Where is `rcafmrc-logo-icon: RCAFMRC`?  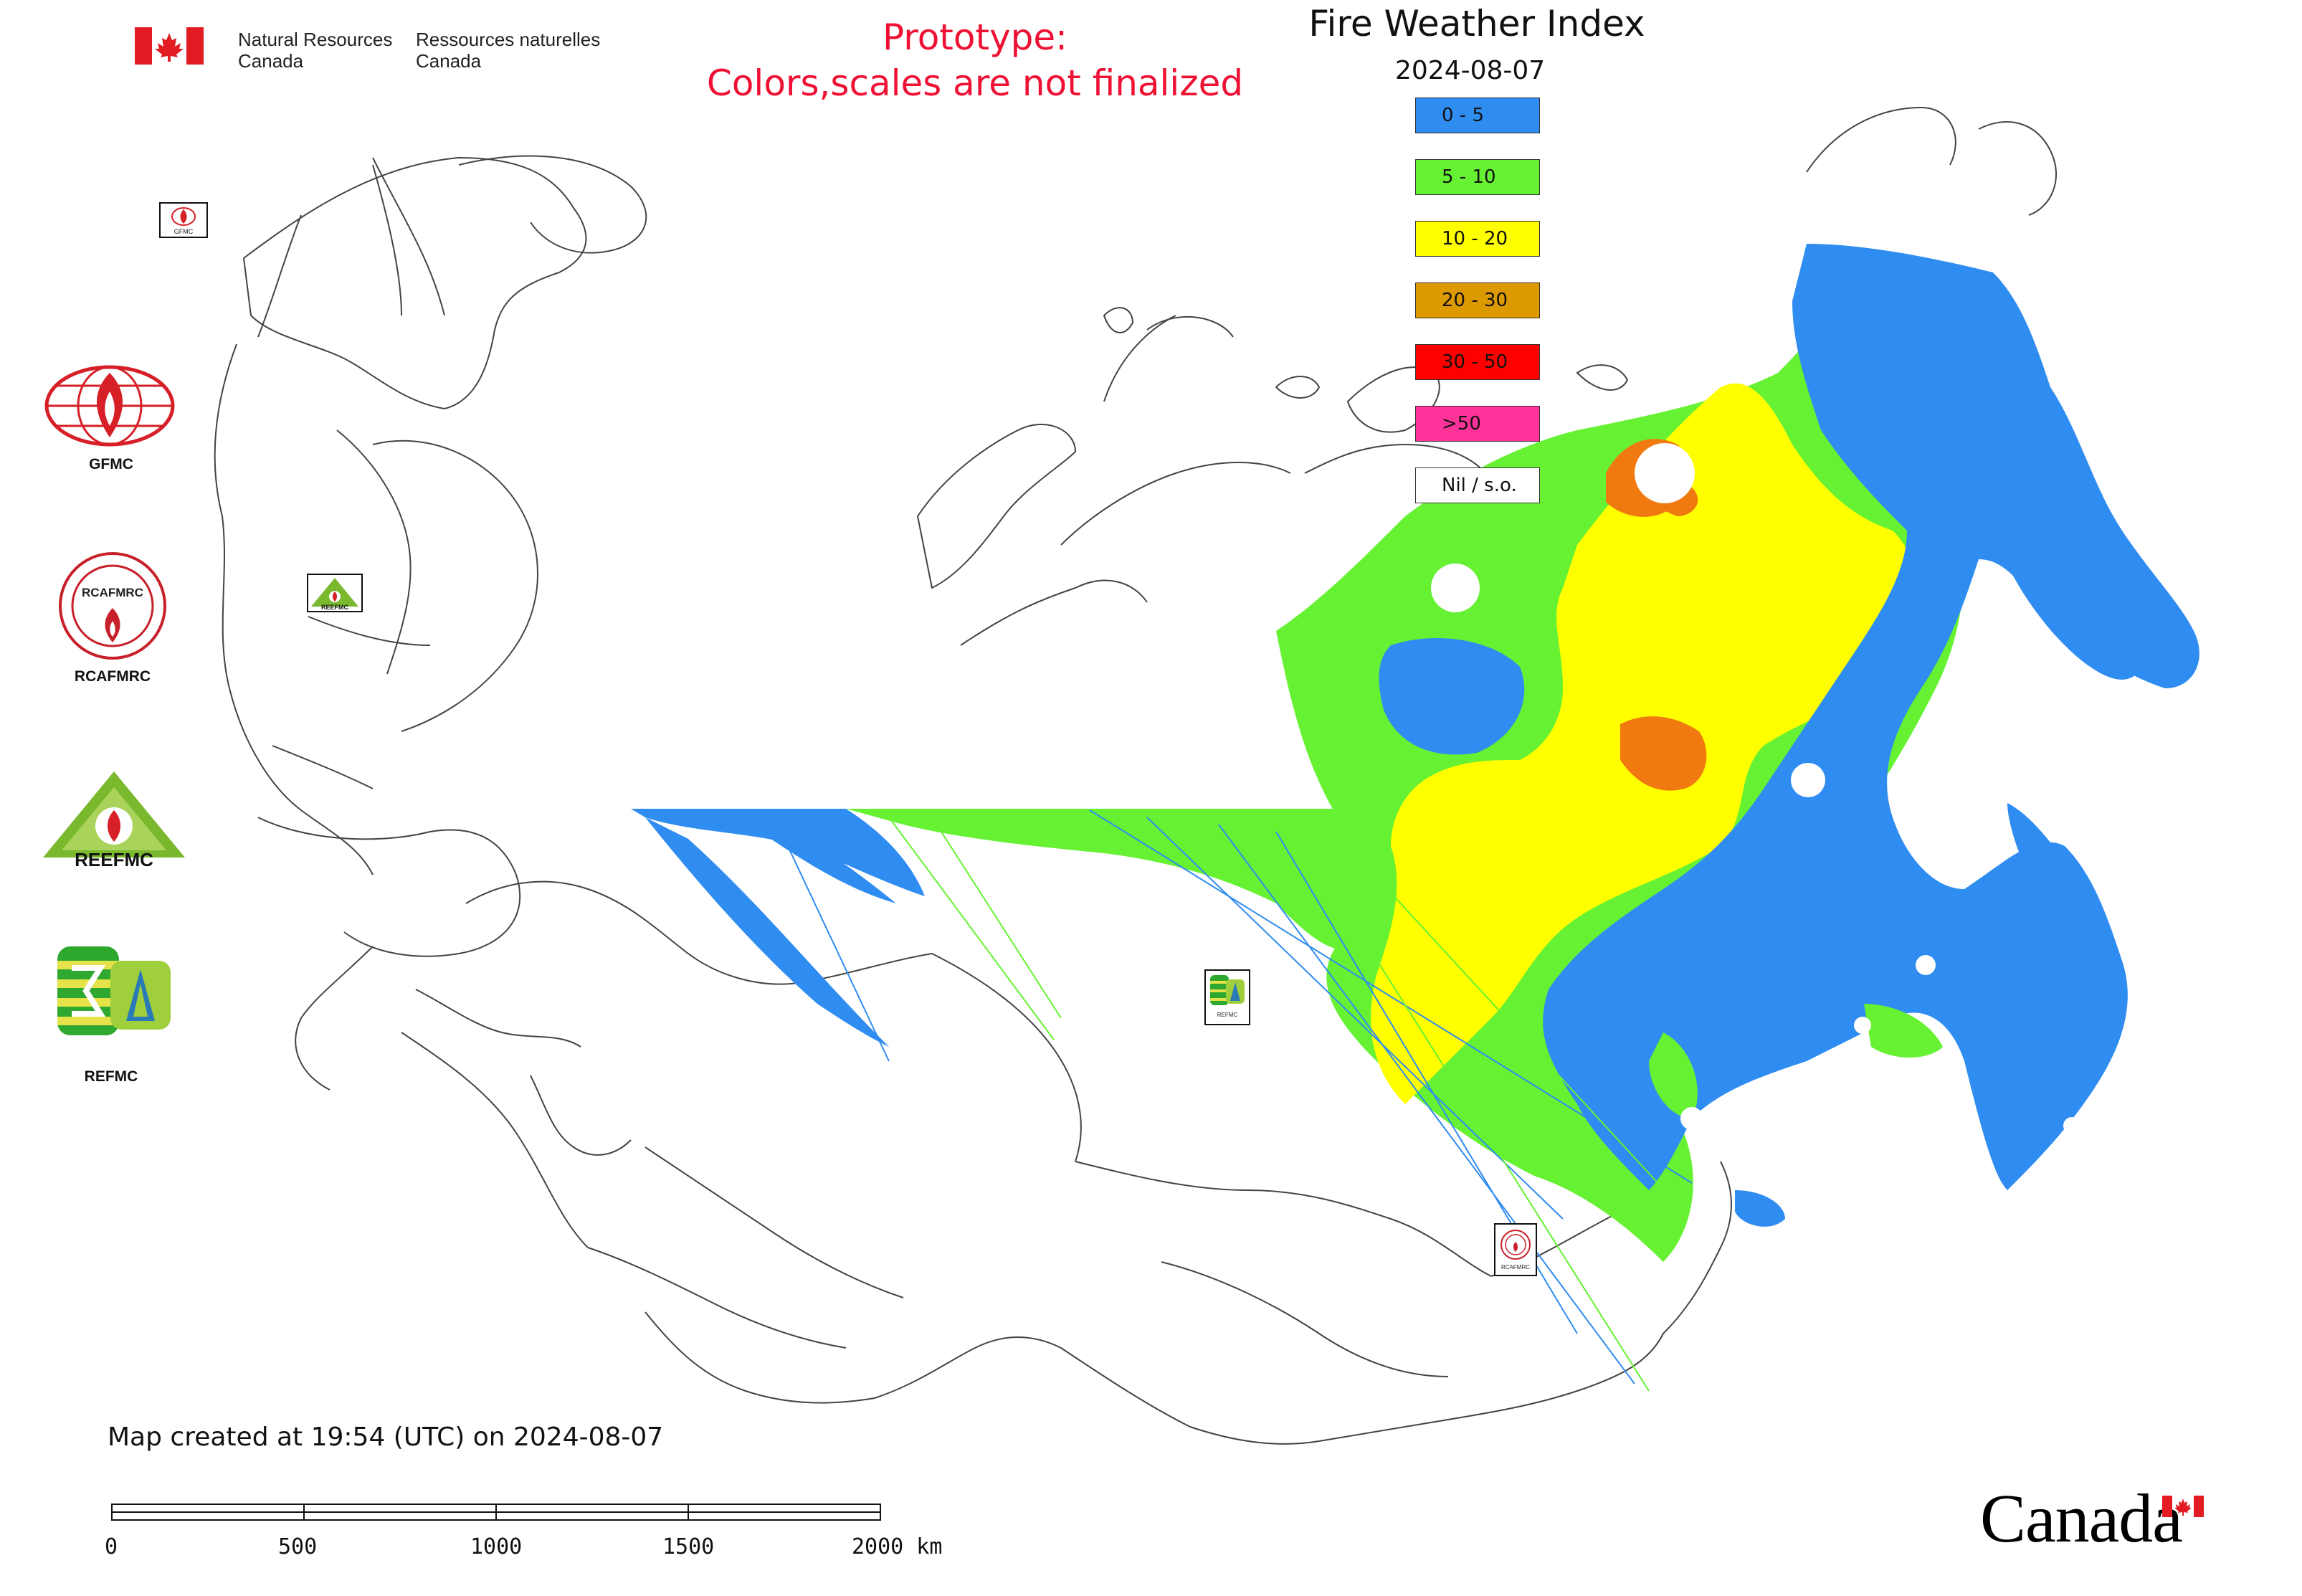 rcafmrc-logo-icon: RCAFMRC is located at coordinates (113, 606).